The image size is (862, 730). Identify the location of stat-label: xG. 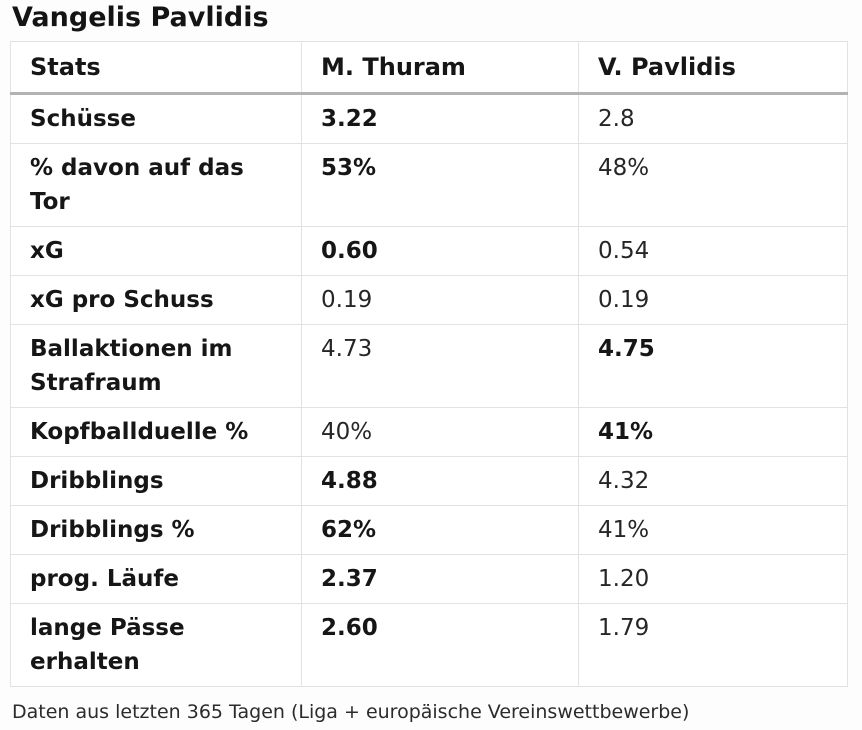
(156, 251).